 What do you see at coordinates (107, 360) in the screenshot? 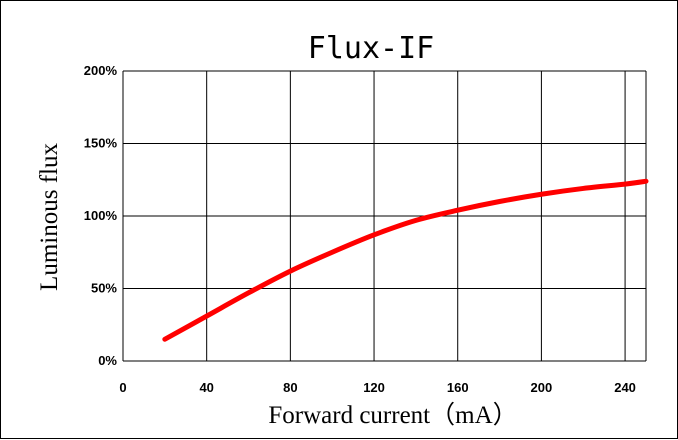
I see `y-tick-label: 0%` at bounding box center [107, 360].